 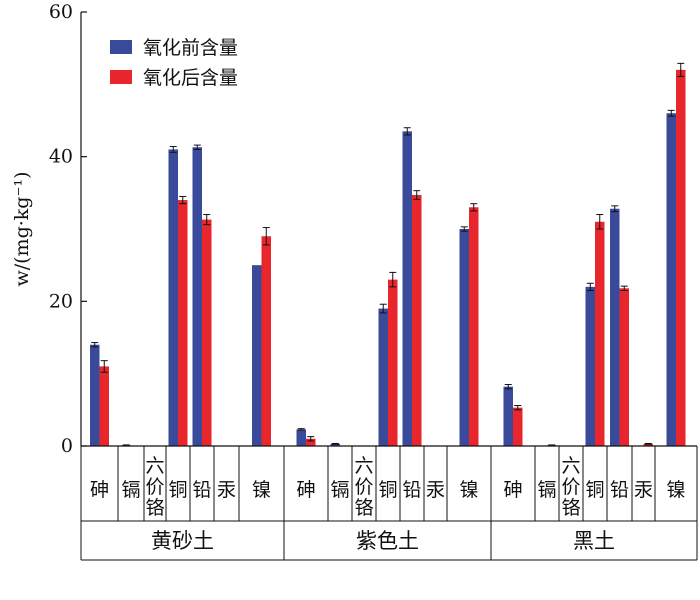 I want to click on y-tick-label: 60, so click(x=61, y=12).